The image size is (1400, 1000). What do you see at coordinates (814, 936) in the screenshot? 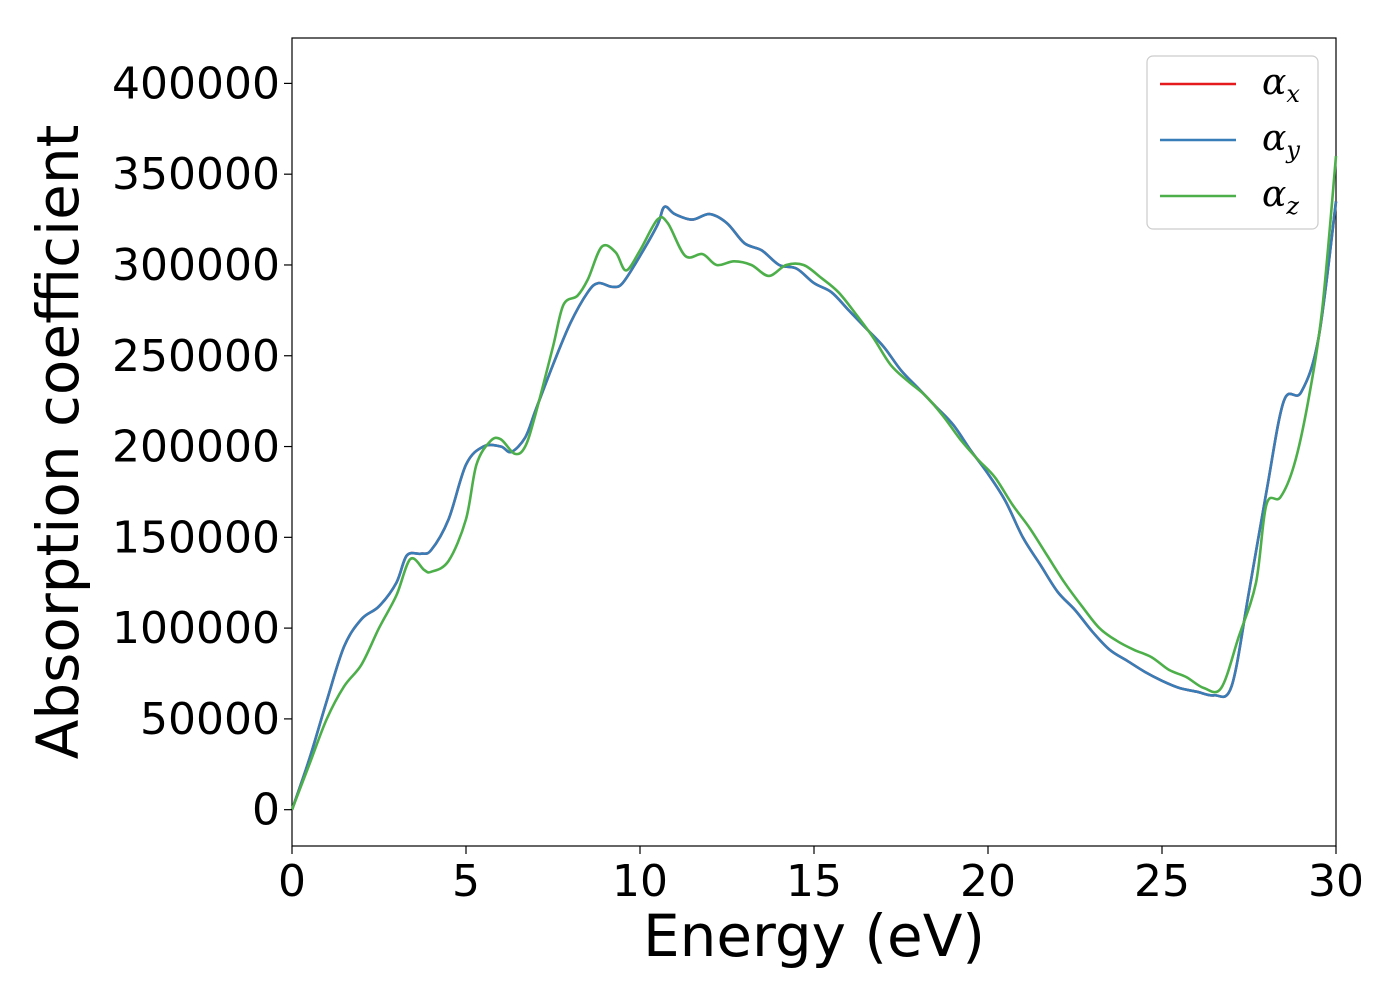
I see `x-axis-label: Energy (eV)` at bounding box center [814, 936].